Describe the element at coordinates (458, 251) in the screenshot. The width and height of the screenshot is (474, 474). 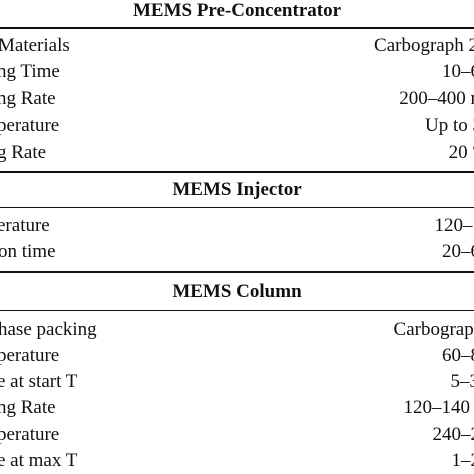
I see `row-value: 20–6` at that location.